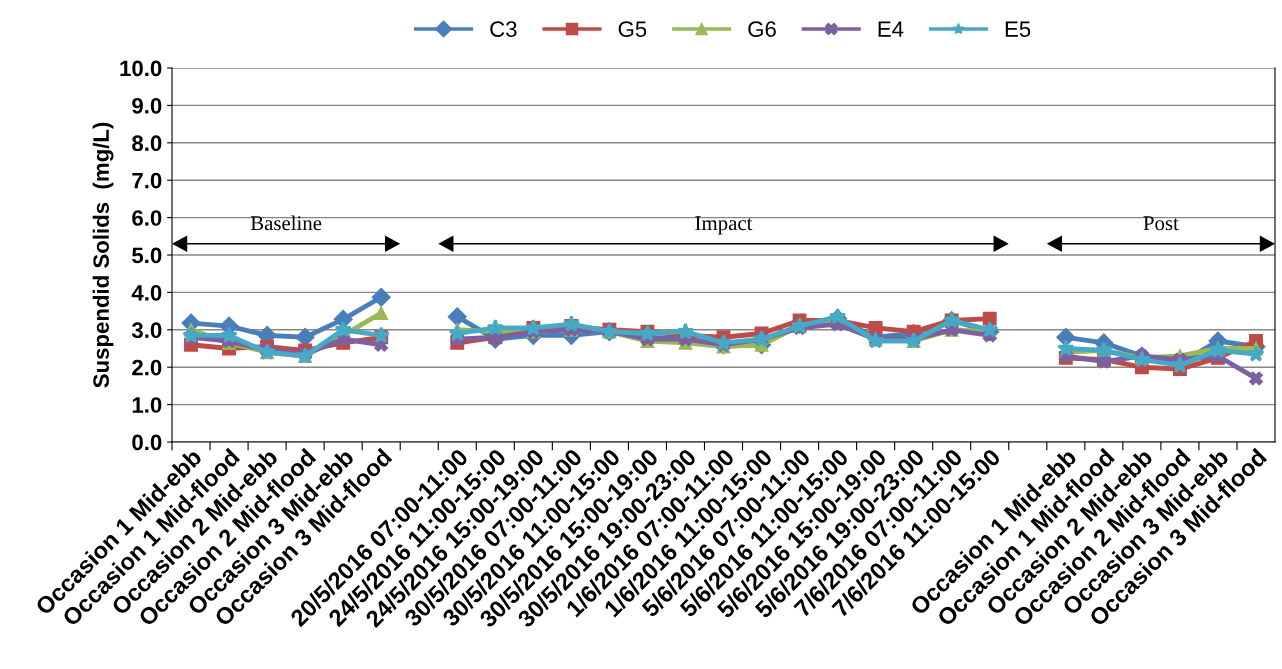  What do you see at coordinates (632, 29) in the screenshot?
I see `legend-label: G5` at bounding box center [632, 29].